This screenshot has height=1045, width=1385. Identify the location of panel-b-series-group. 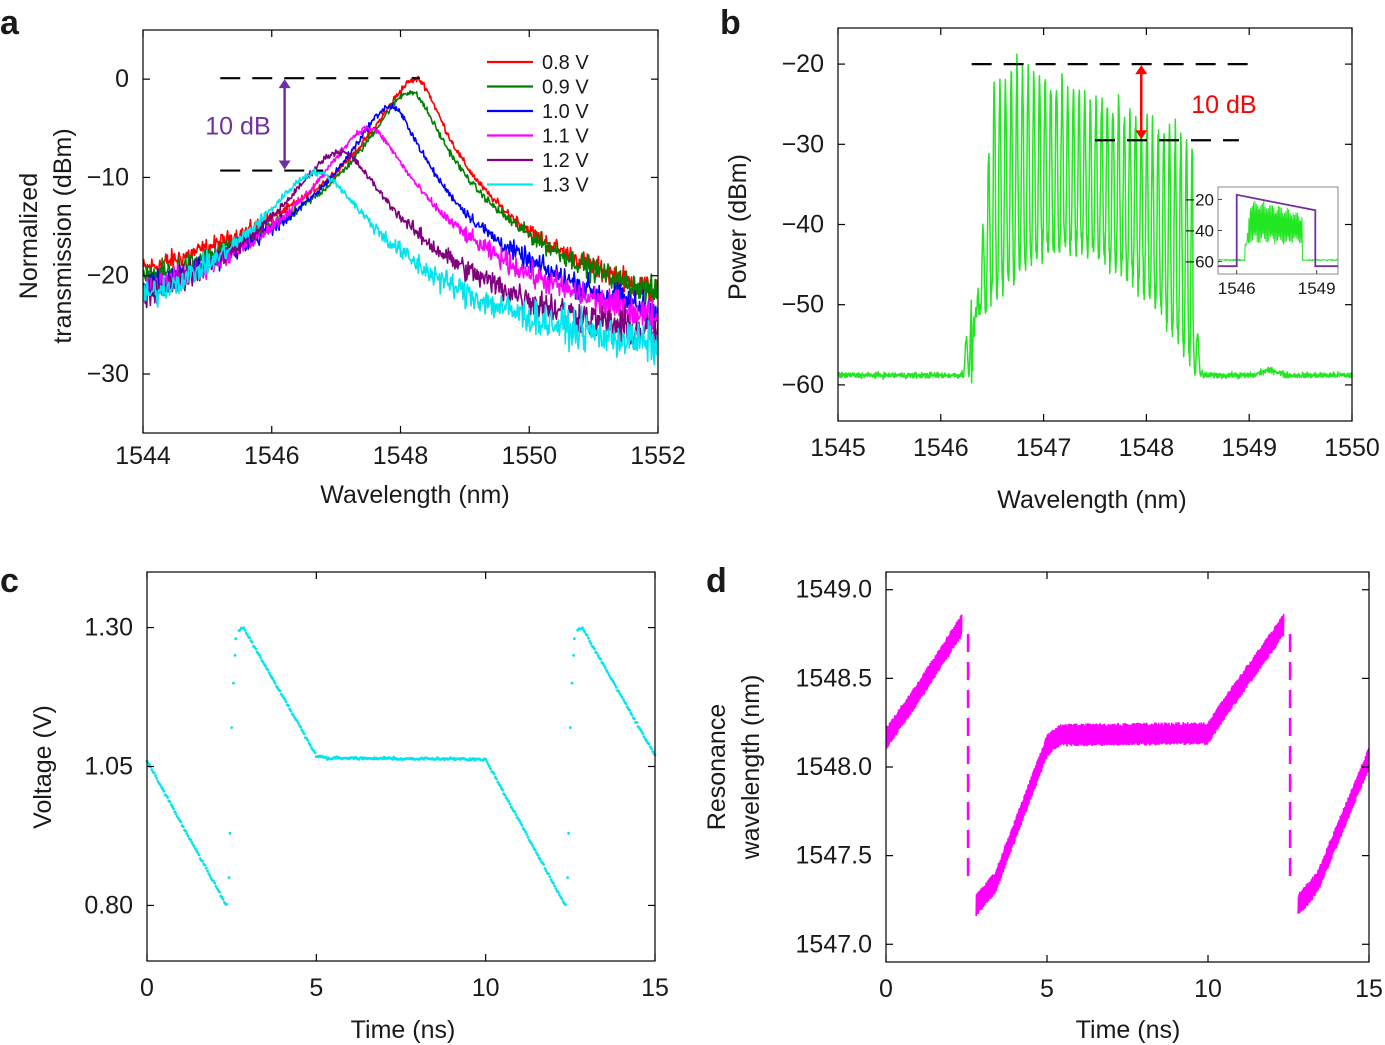
(1095, 218).